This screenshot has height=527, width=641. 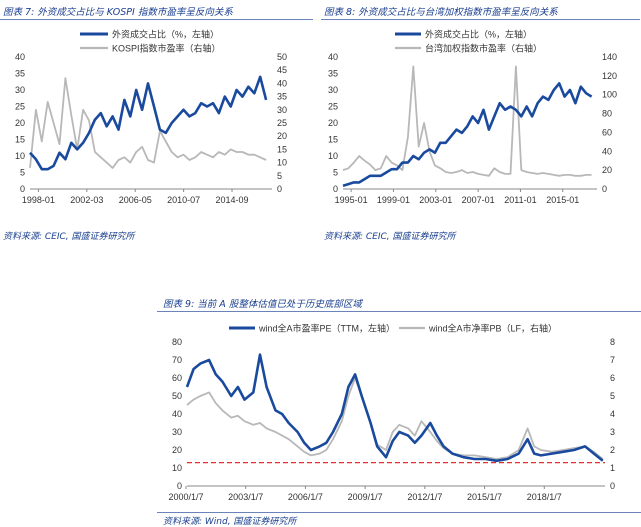 What do you see at coordinates (69, 237) in the screenshot?
I see `figure-7-source: 资料来源: CEIC, 国盛证券研究所` at bounding box center [69, 237].